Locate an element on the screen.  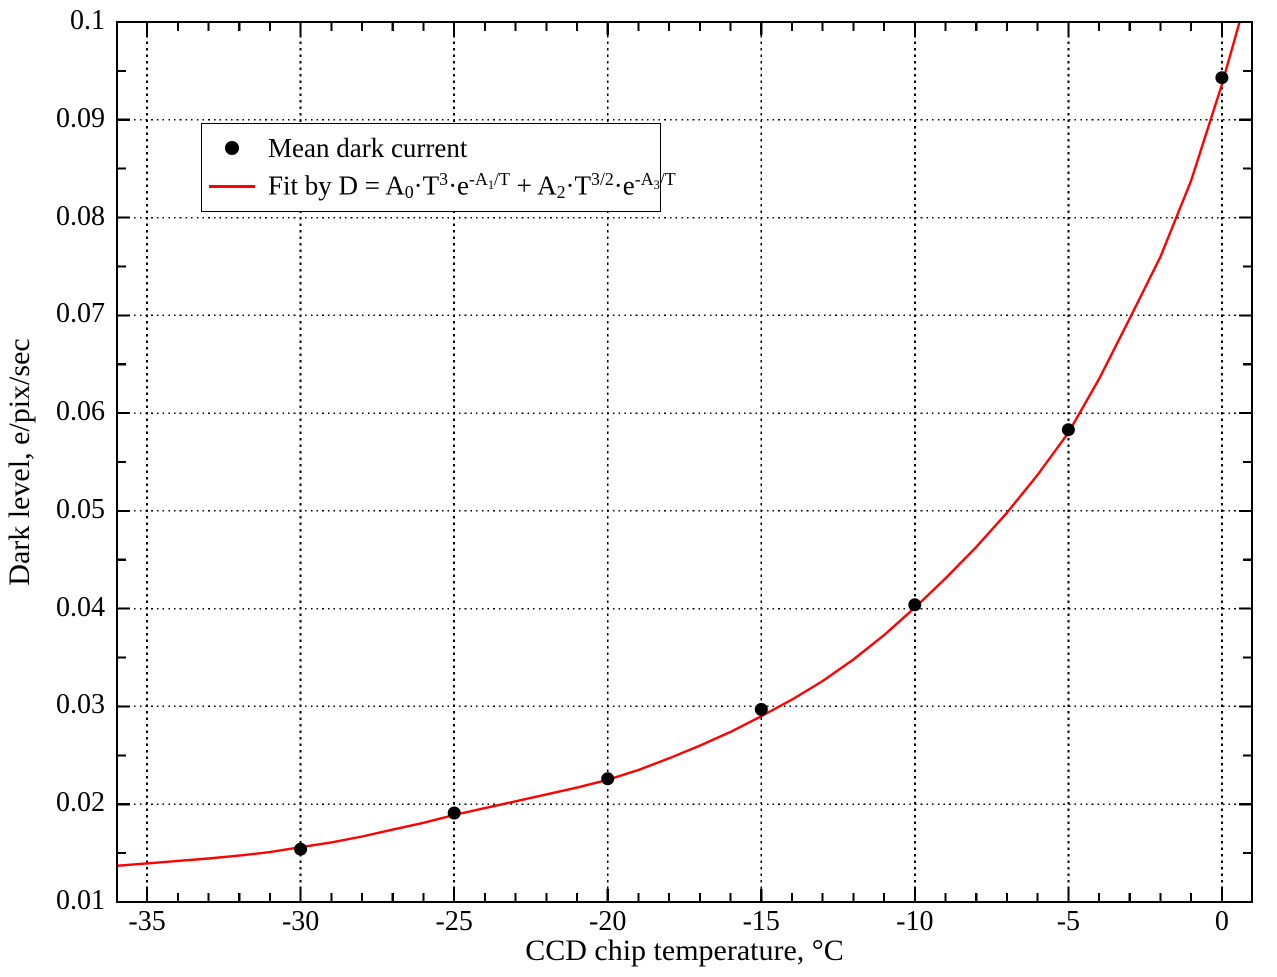
legend-item-mean-dark-current: Mean dark current is located at coordinates (431, 148).